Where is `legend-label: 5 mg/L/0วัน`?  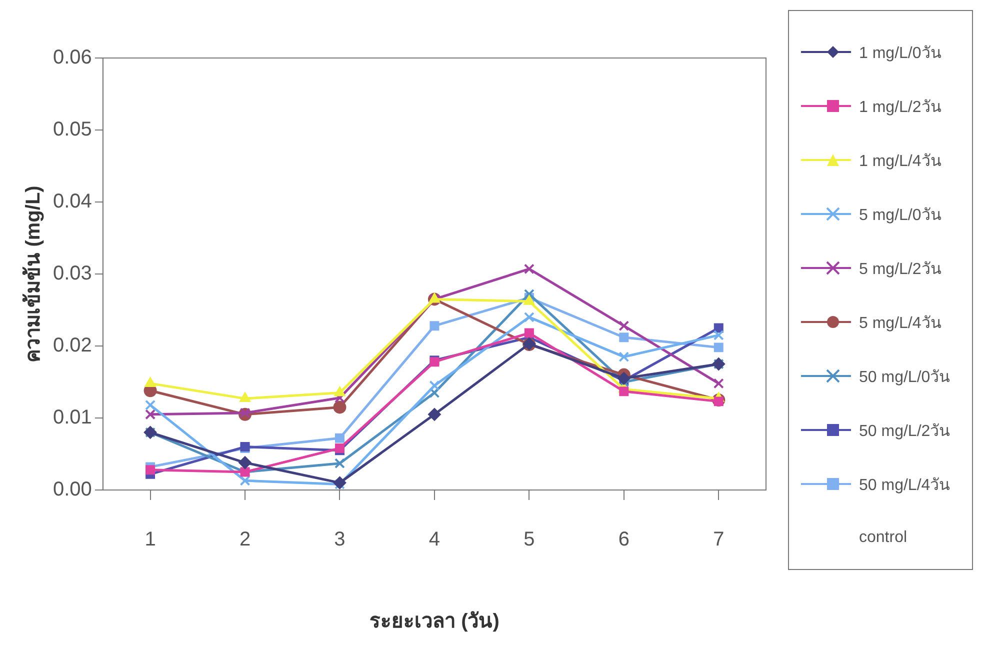 legend-label: 5 mg/L/0วัน is located at coordinates (900, 216).